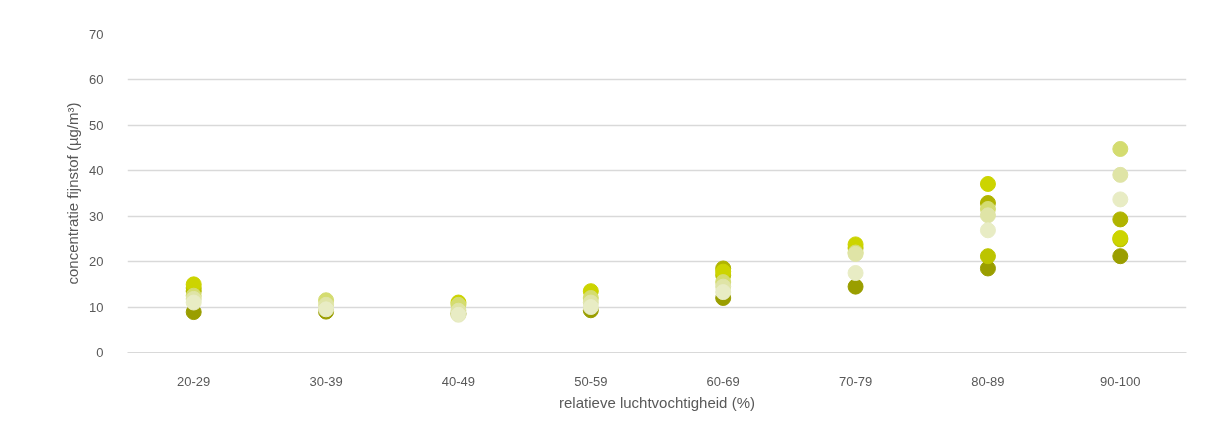  Describe the element at coordinates (73, 193) in the screenshot. I see `y-axis-title: concentratie fijnstof (µg/m³)` at that location.